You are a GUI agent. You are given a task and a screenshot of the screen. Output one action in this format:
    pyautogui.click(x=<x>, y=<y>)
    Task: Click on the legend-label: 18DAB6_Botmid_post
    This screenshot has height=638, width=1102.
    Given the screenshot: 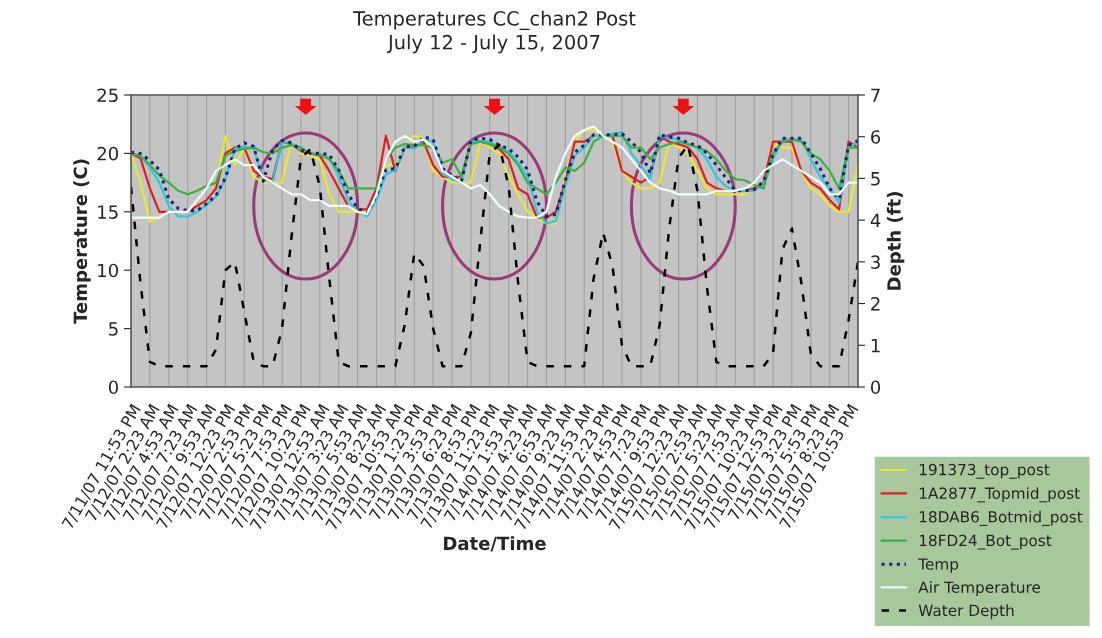 What is the action you would take?
    pyautogui.click(x=1001, y=518)
    